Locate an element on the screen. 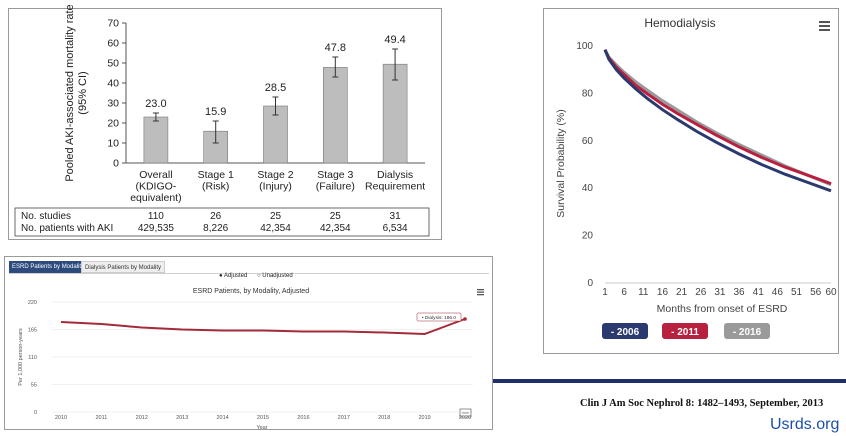 The width and height of the screenshot is (846, 436). esrd-tooltip-text: • Dialysis: 186.0 is located at coordinates (439, 318).